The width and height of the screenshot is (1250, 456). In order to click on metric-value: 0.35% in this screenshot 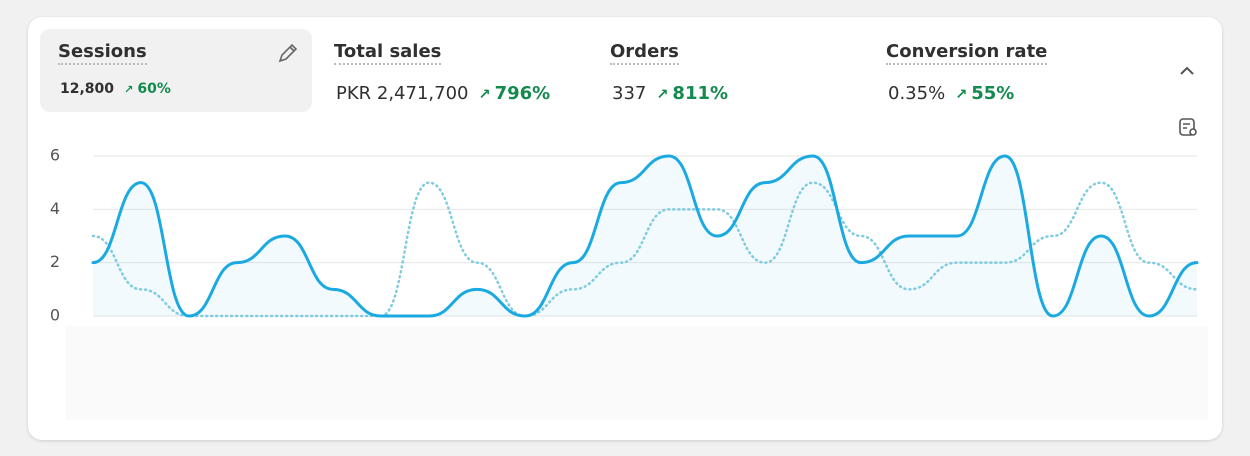, I will do `click(917, 93)`.